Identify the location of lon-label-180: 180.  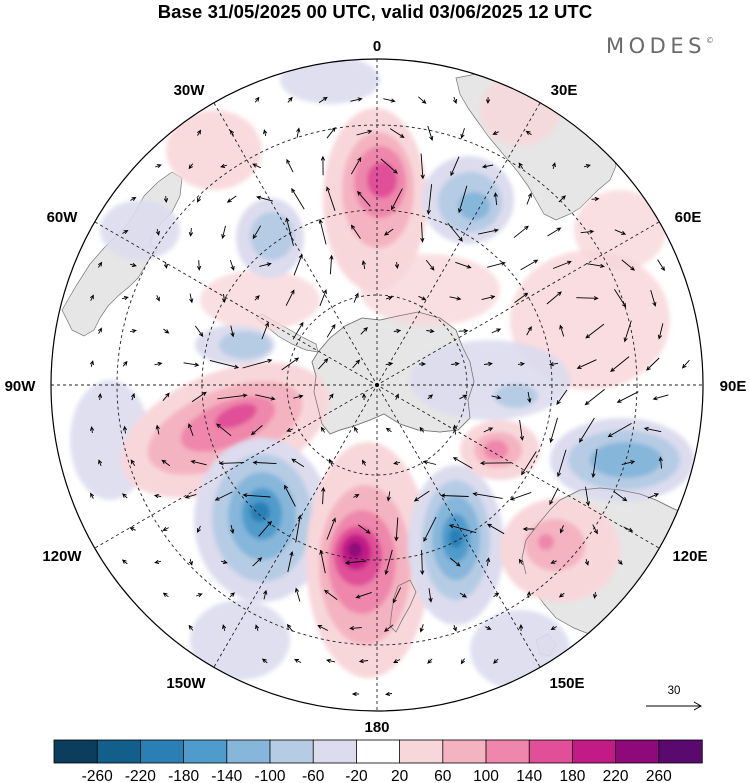
(376, 727).